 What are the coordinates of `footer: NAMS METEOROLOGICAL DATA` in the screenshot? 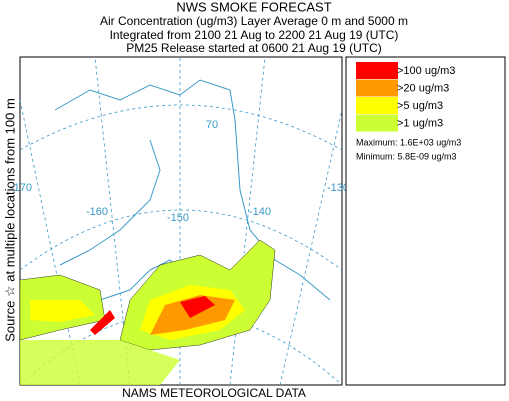 It's located at (214, 393).